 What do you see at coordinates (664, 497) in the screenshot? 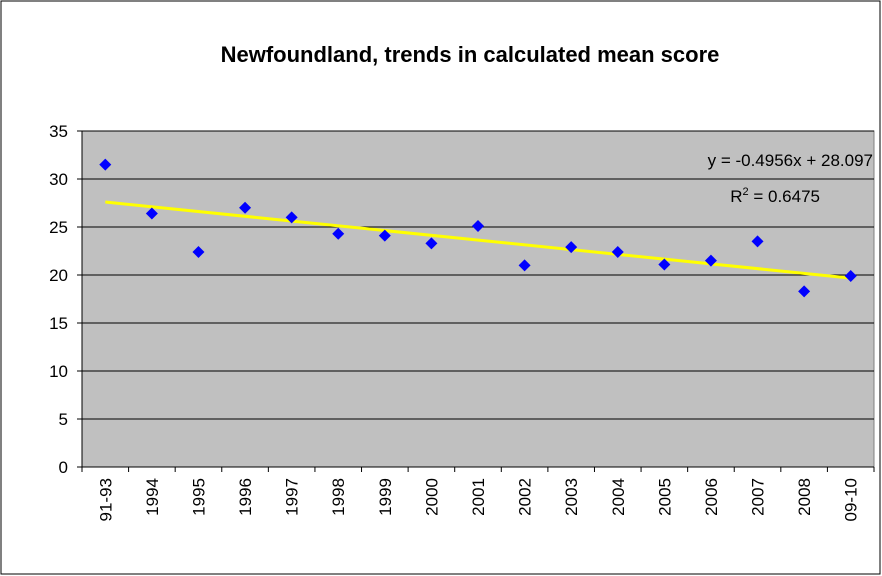
I see `x-tick-label: 2005` at bounding box center [664, 497].